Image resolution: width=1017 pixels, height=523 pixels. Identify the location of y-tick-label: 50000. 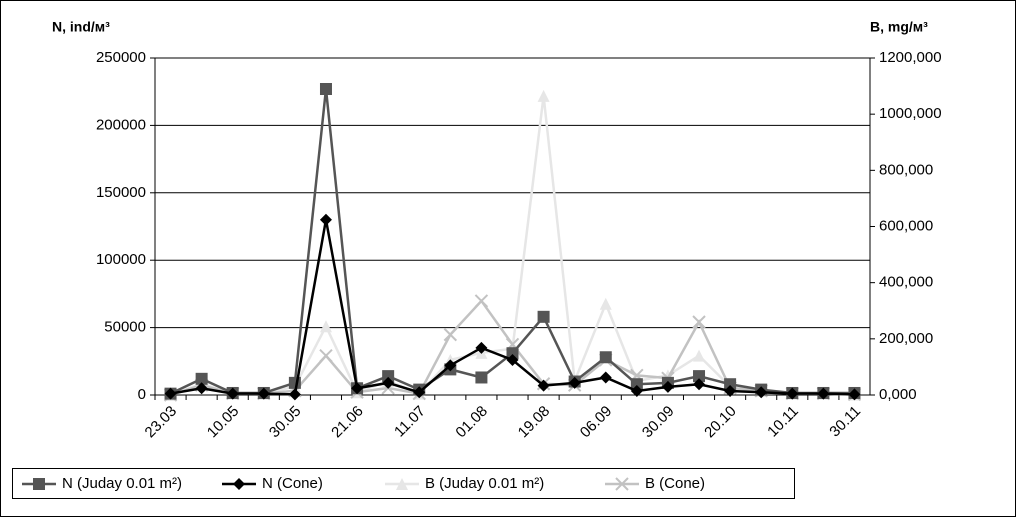
(125, 327).